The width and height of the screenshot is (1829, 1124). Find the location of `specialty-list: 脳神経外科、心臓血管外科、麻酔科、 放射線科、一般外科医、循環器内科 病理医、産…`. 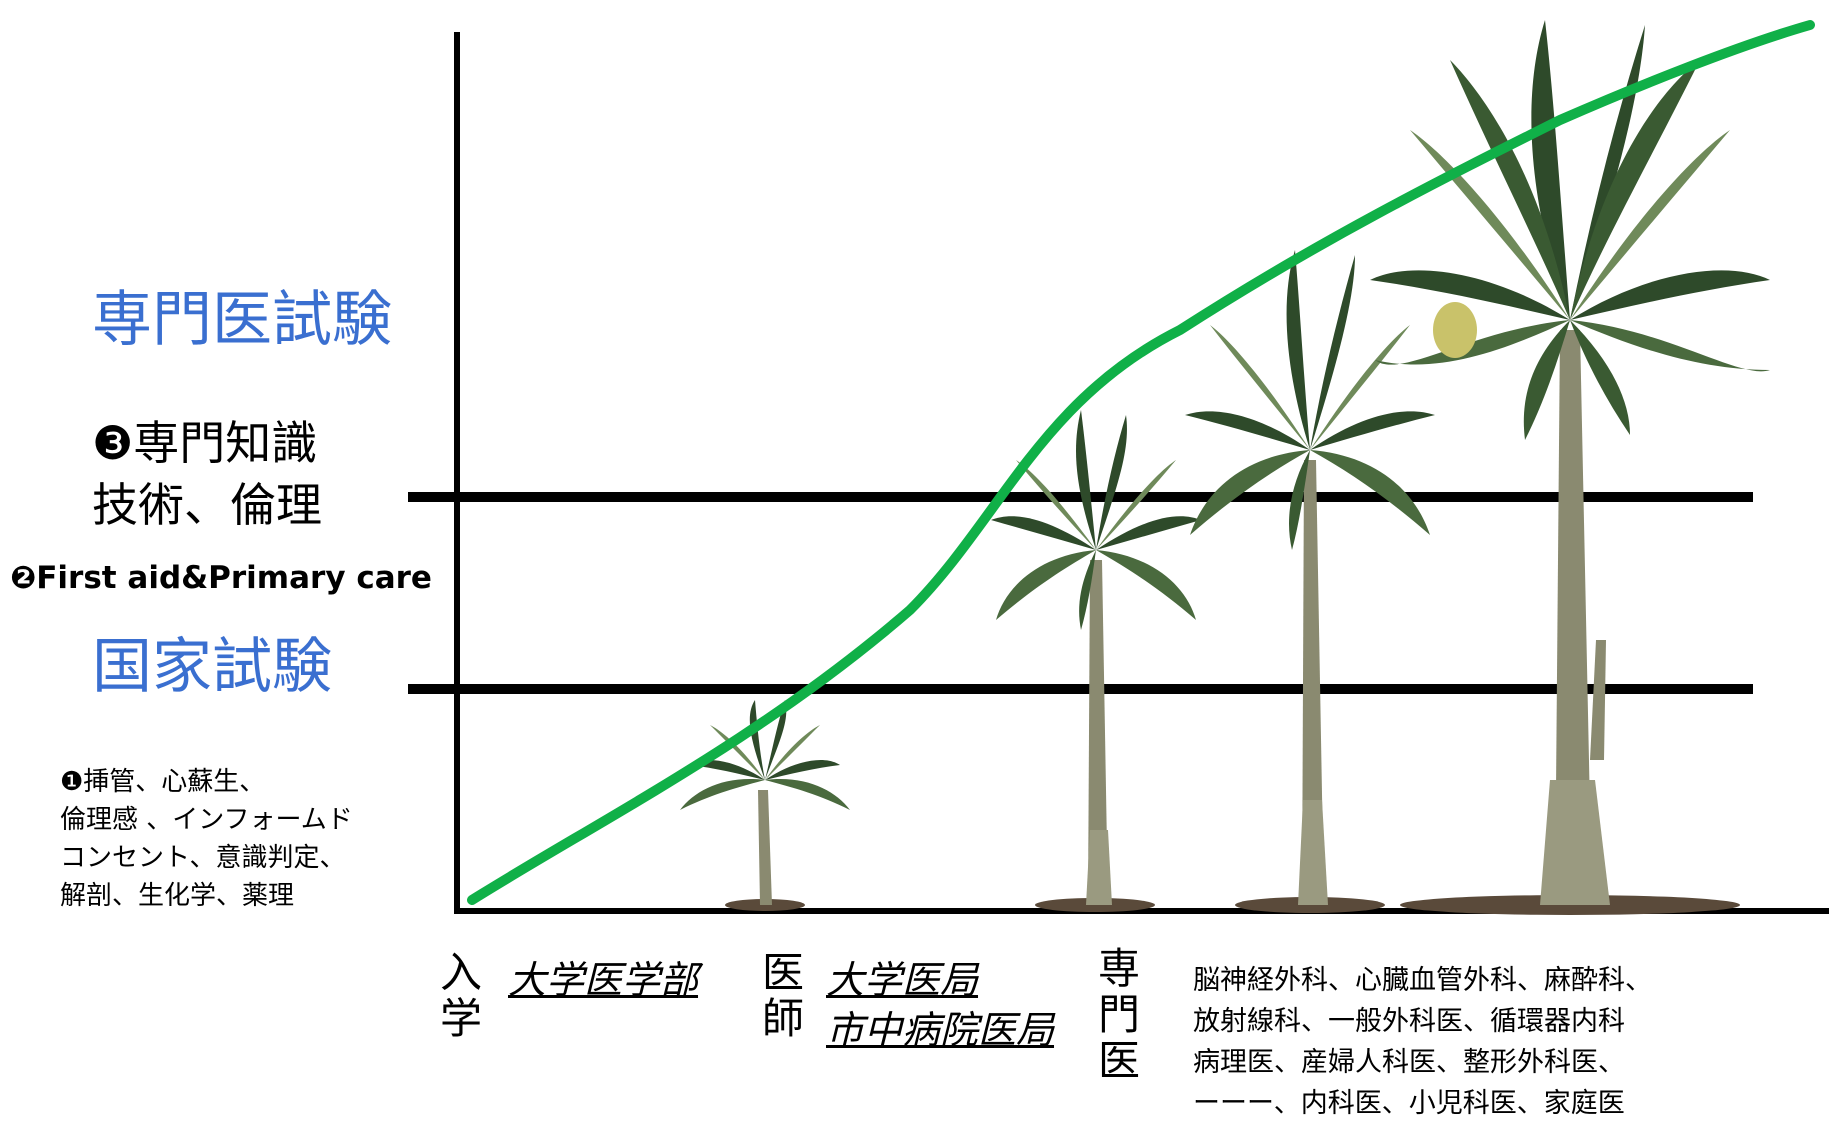

specialty-list: 脳神経外科、心臓血管外科、麻酔科、 放射線科、一般外科医、循環器内科 病理医、産… is located at coordinates (1422, 1042).